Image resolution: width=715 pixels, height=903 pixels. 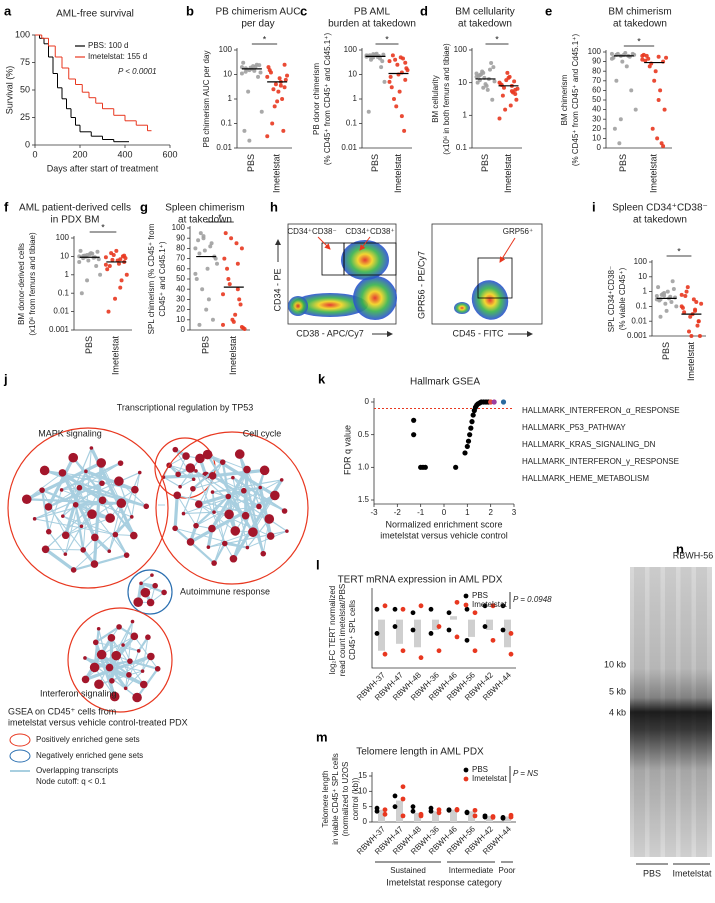 I want to click on cluster, so click(x=185, y=468).